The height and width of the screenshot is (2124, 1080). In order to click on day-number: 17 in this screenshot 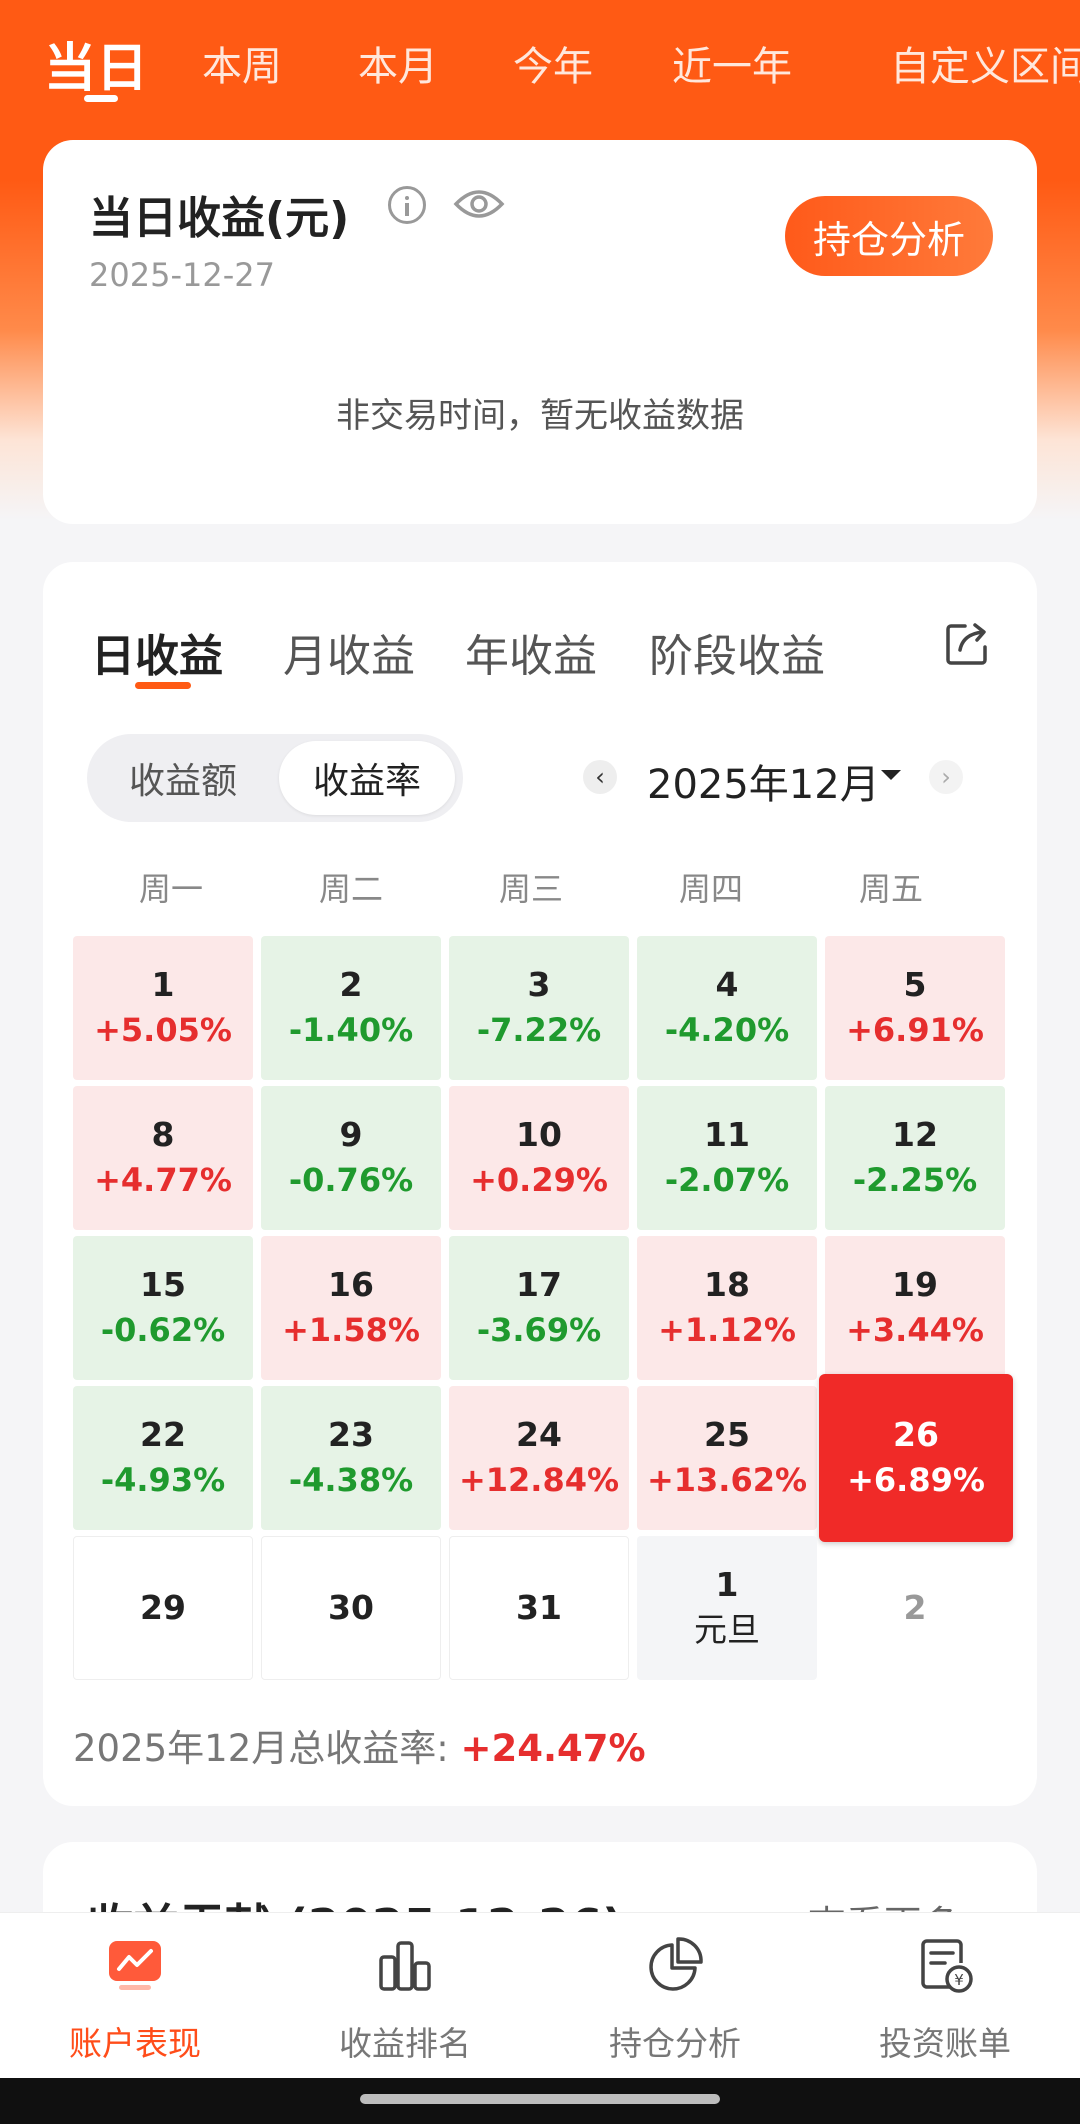, I will do `click(539, 1284)`.